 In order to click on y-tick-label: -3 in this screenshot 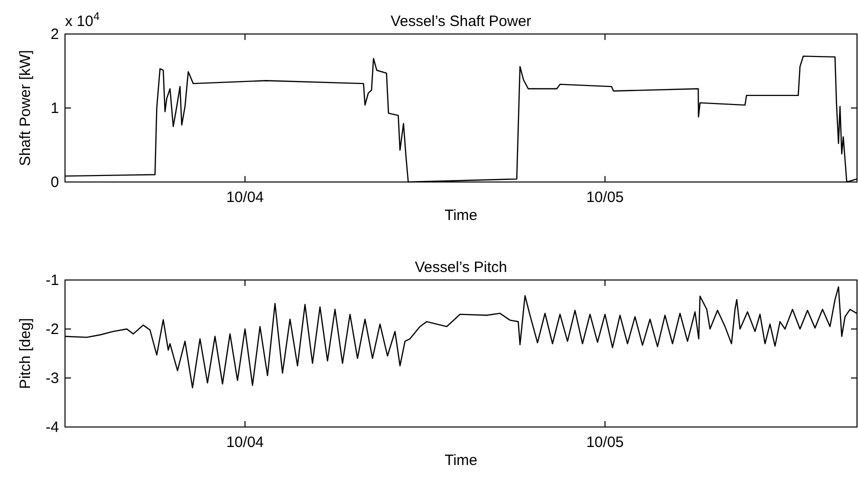, I will do `click(52, 378)`.